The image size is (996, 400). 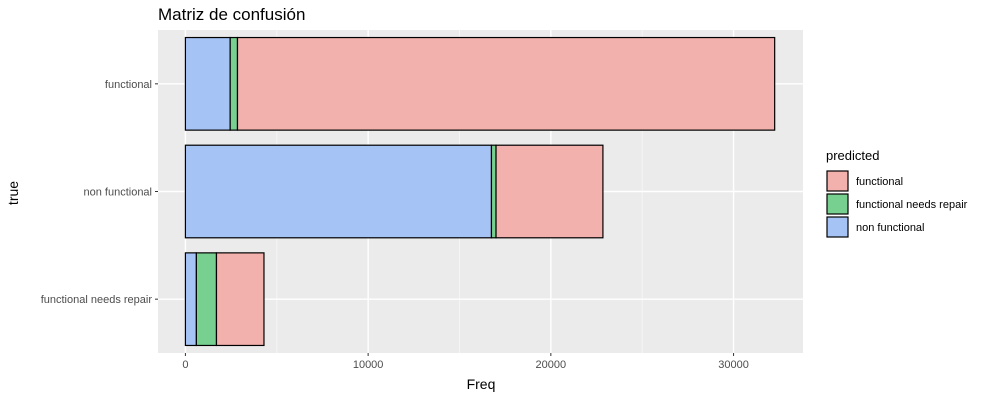 I want to click on x-axis-title: Freq, so click(x=481, y=384).